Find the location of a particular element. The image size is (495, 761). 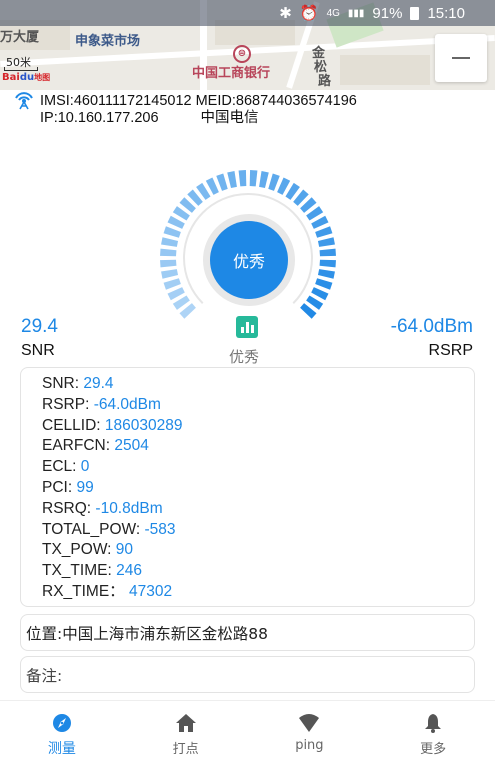

detail-value: 99 is located at coordinates (85, 487).